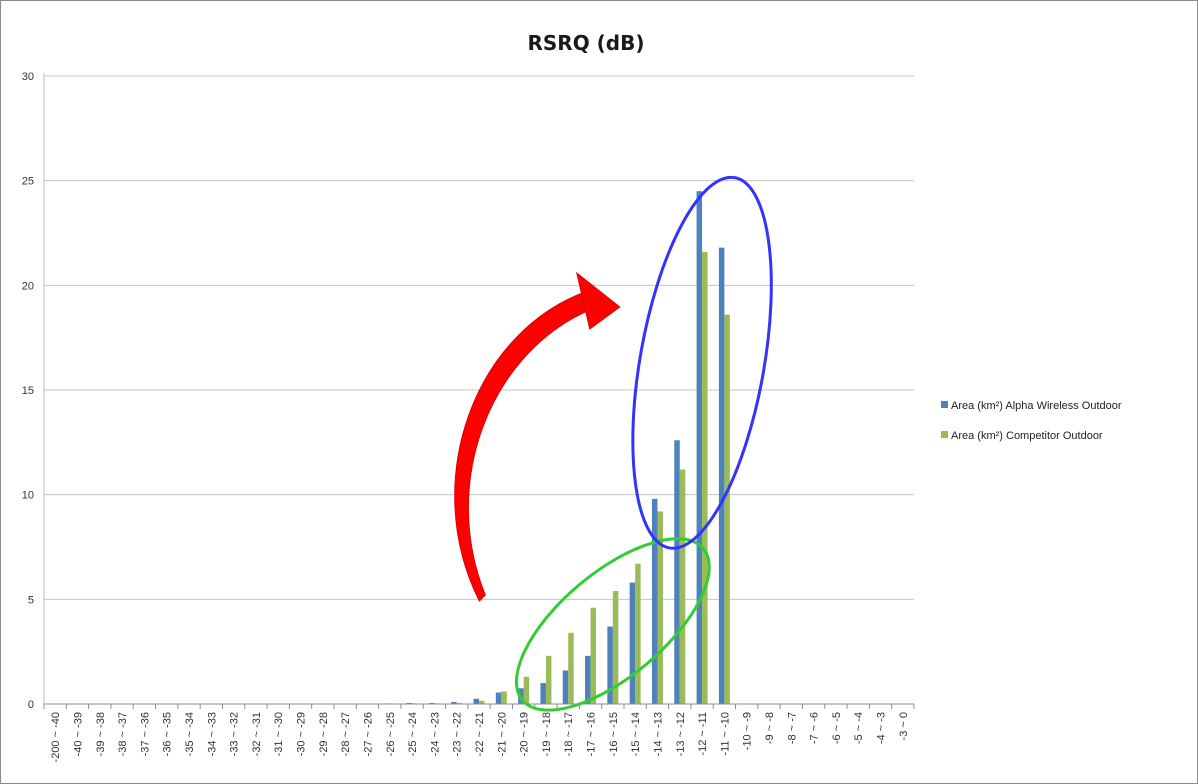 This screenshot has height=784, width=1198. What do you see at coordinates (123, 734) in the screenshot?
I see `x-tick-label: -38 ~ -37` at bounding box center [123, 734].